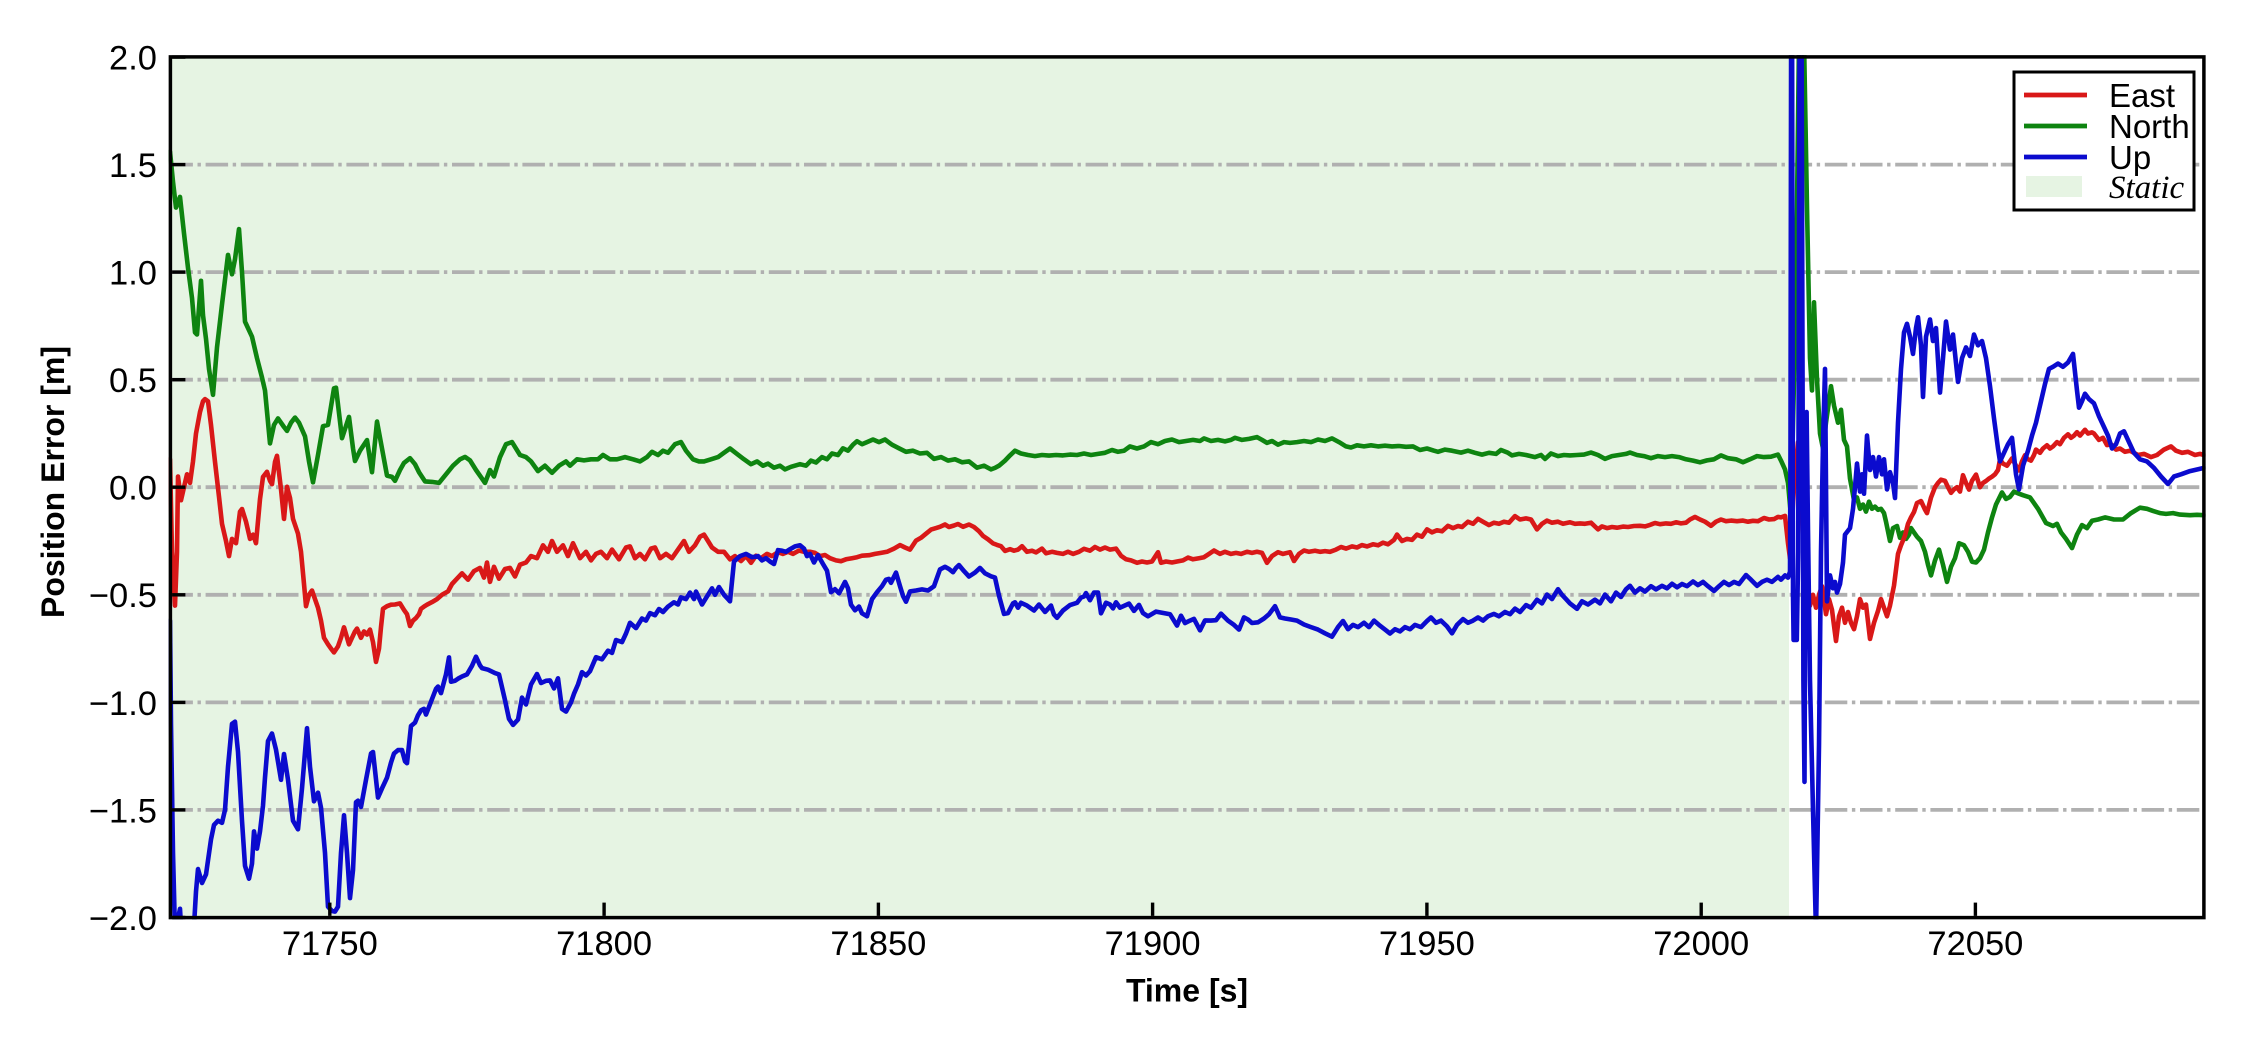  Describe the element at coordinates (1701, 944) in the screenshot. I see `svg-text: 72000` at that location.